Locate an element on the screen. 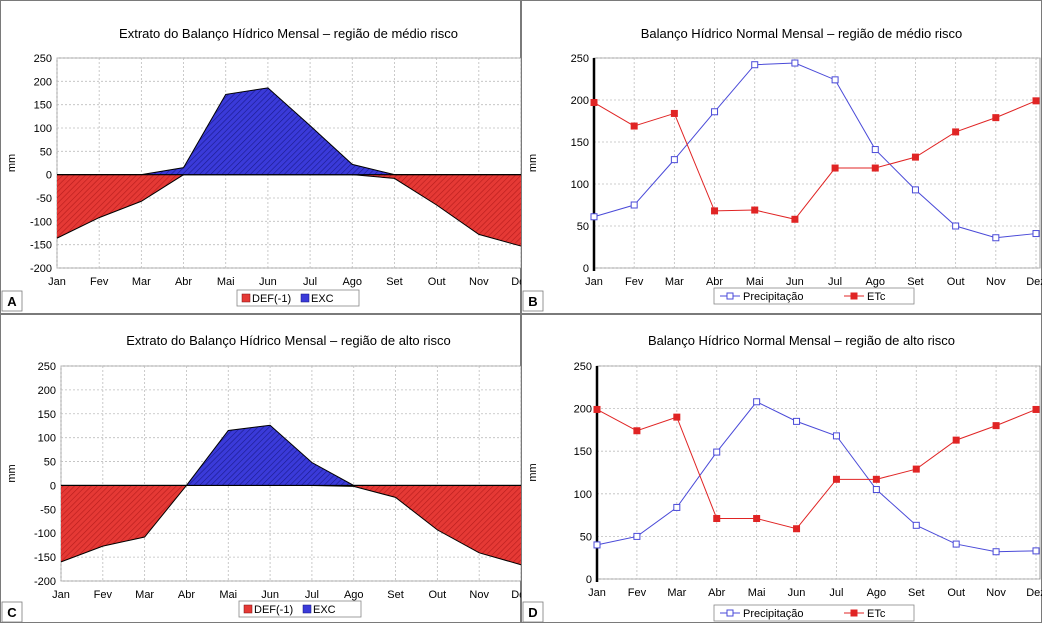 Image resolution: width=1042 pixels, height=623 pixels. panel-letter: C is located at coordinates (12, 612).